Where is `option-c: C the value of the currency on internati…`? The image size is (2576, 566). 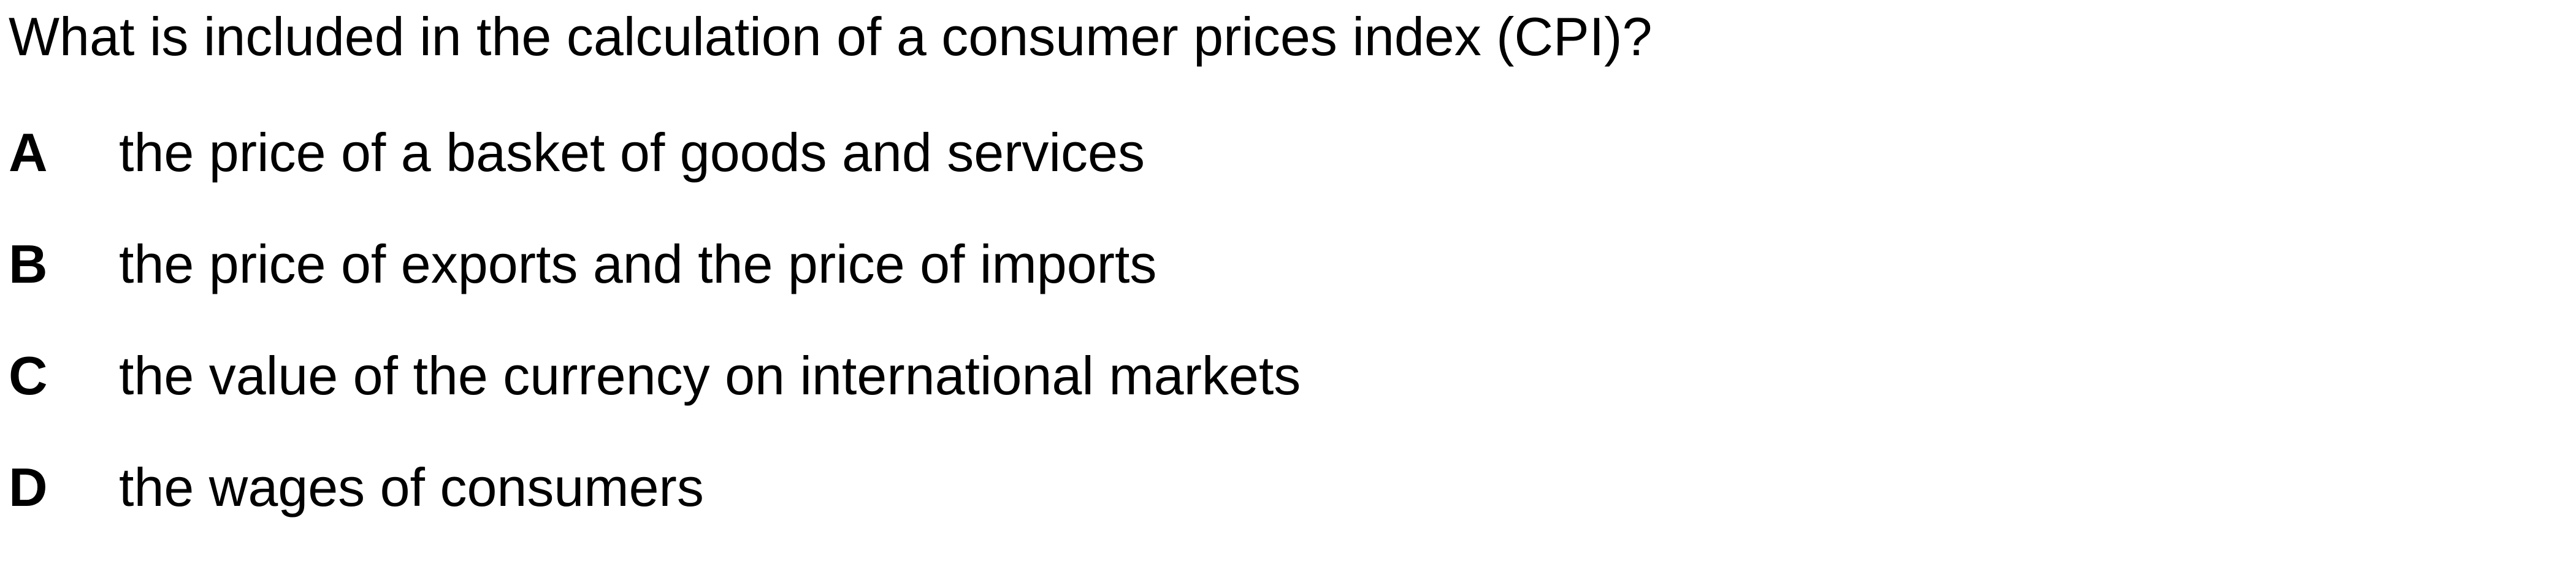
option-c: C the value of the currency on internati… is located at coordinates (655, 398).